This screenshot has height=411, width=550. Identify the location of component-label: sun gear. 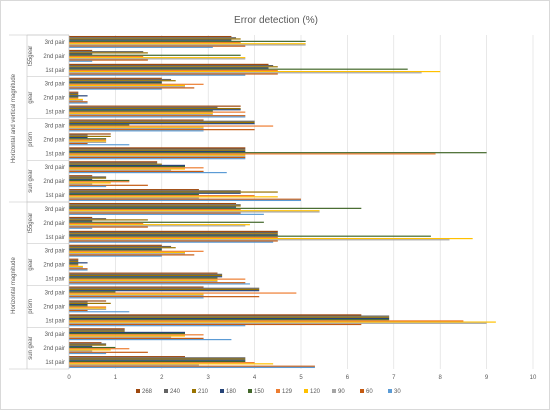
(31, 347).